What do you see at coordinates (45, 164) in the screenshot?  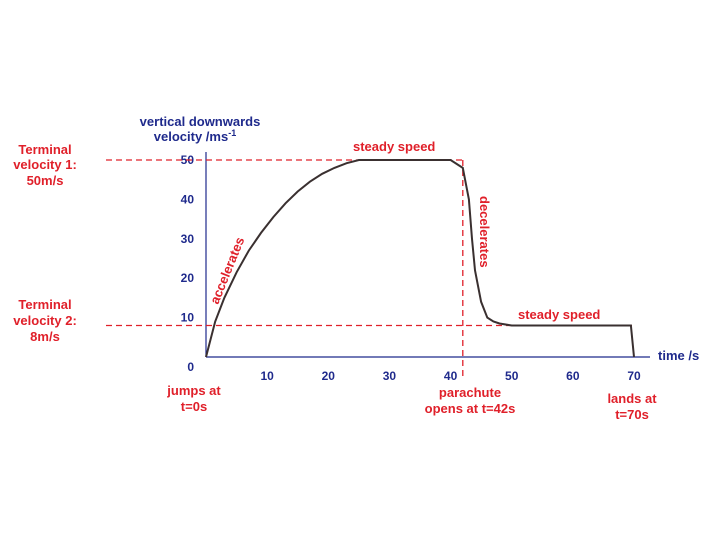 I see `terminal-velocity-1-line2: velocity 1:` at bounding box center [45, 164].